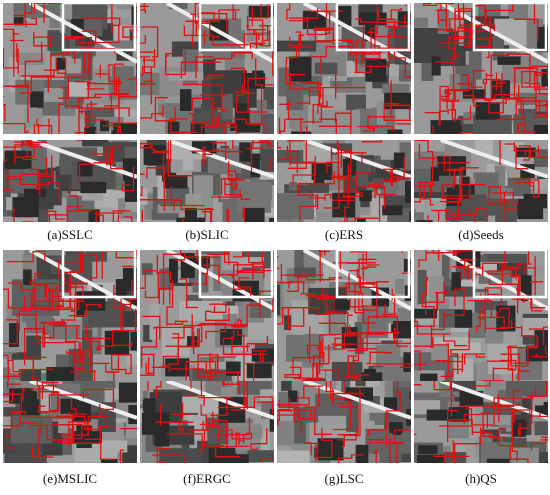 The image size is (550, 495). What do you see at coordinates (70, 478) in the screenshot?
I see `caption: (e)MSLIC` at bounding box center [70, 478].